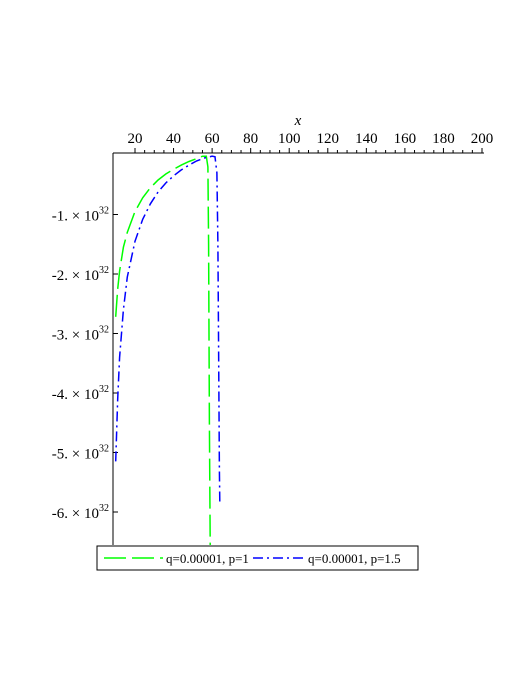  Describe the element at coordinates (311, 142) in the screenshot. I see `x-ticks: 20 40 60 80 100 120 140 160 180 200` at that location.